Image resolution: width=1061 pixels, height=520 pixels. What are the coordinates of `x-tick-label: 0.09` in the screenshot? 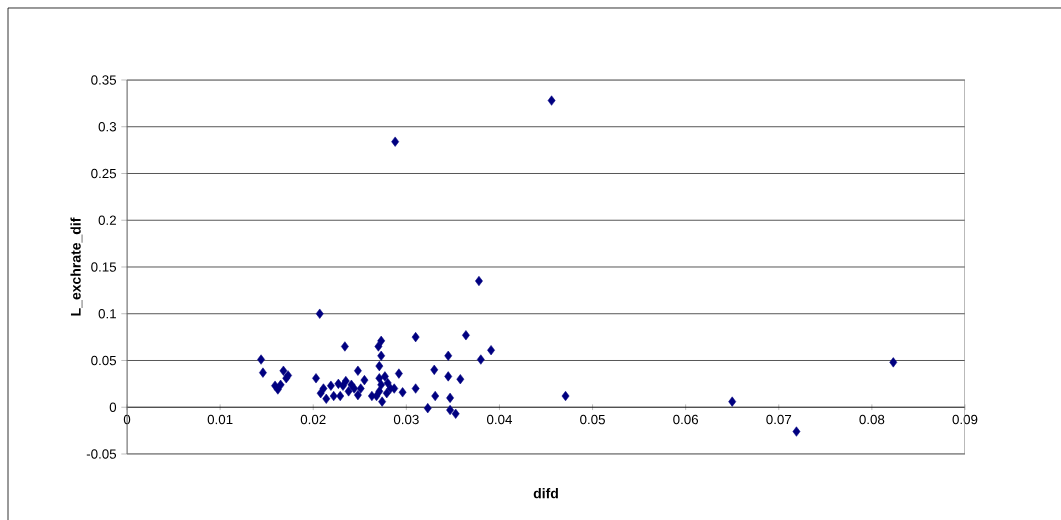 It's located at (965, 419).